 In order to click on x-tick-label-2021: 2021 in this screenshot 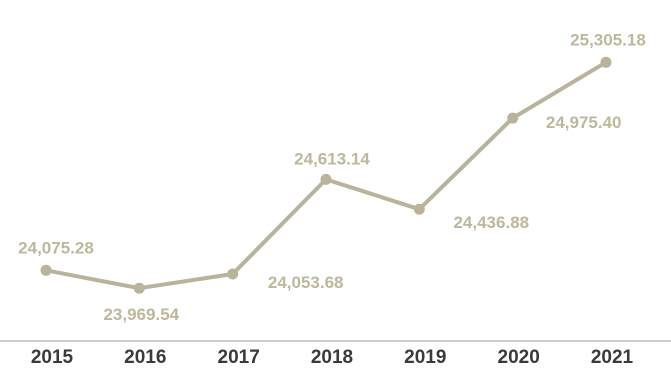, I will do `click(612, 357)`.